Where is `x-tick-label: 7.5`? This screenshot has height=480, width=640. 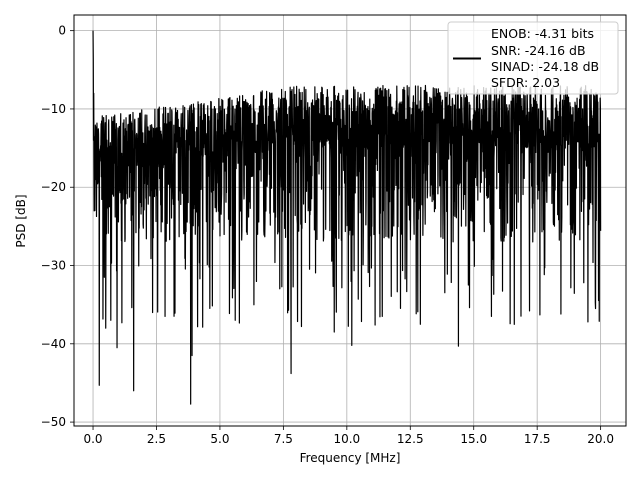 x-tick-label: 7.5 is located at coordinates (283, 439).